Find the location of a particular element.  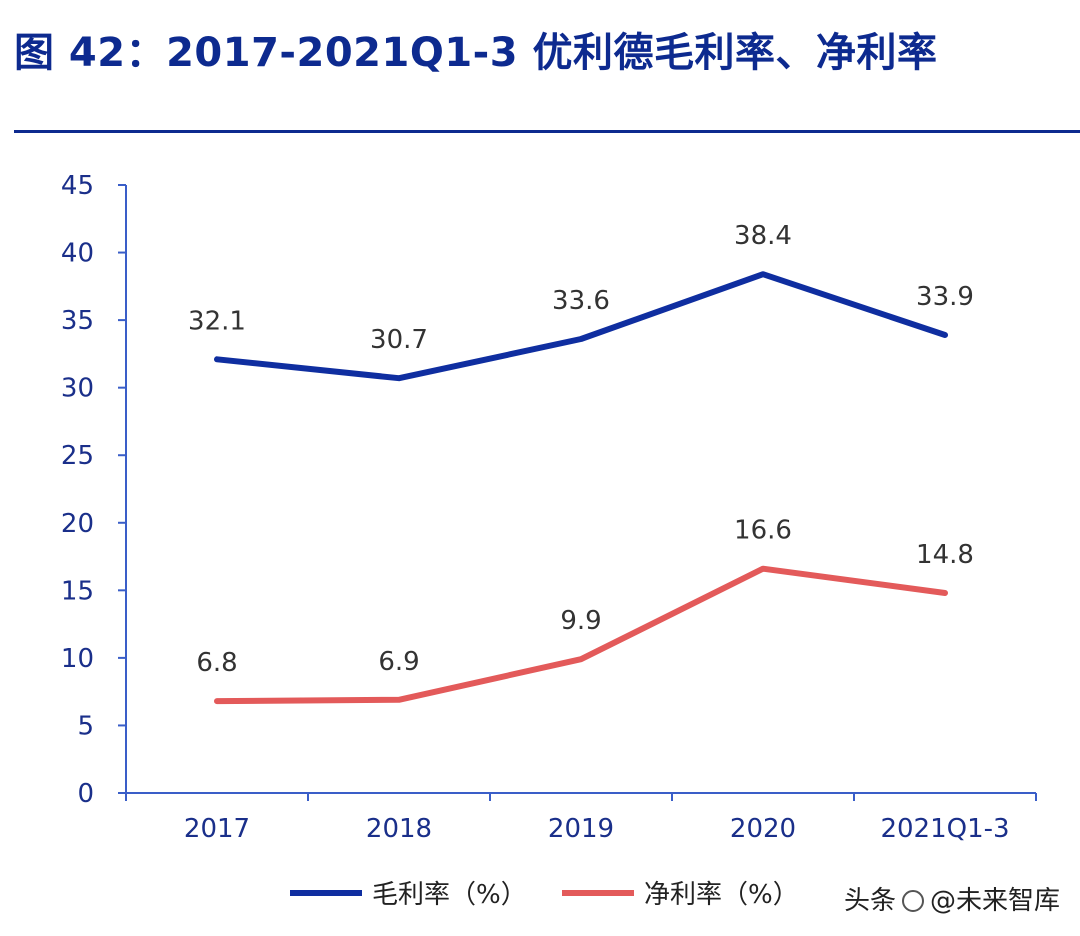

net-margin-data-label: 6.9 is located at coordinates (398, 662).